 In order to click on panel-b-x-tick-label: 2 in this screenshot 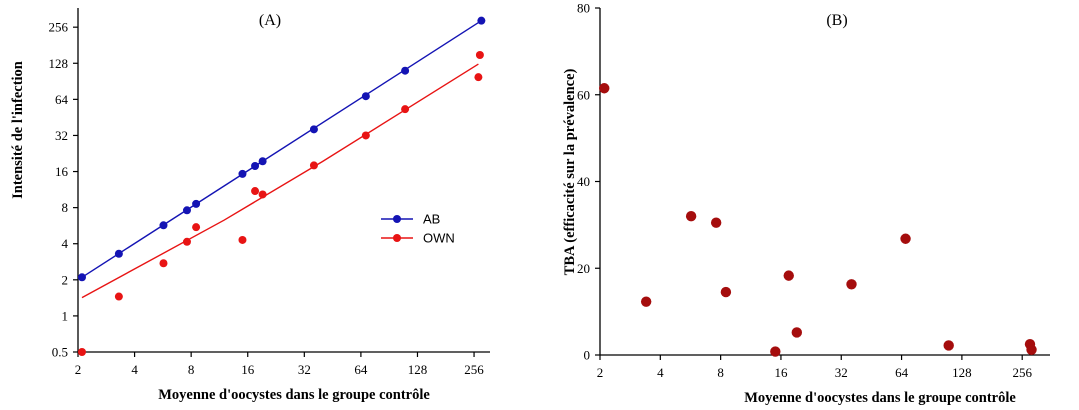, I will do `click(600, 372)`.